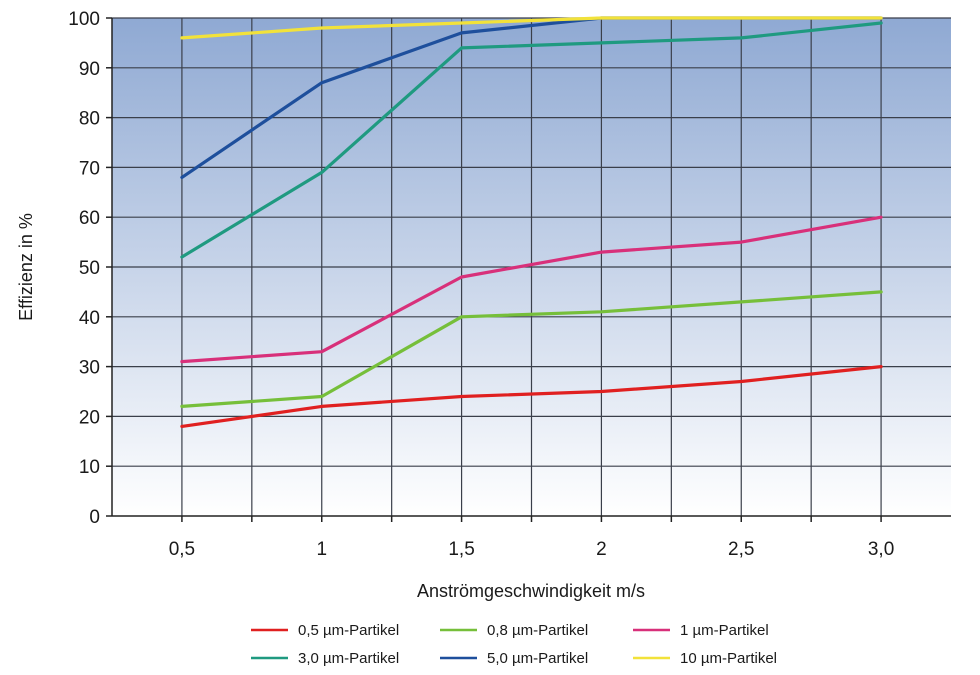 This screenshot has width=980, height=675. Describe the element at coordinates (348, 630) in the screenshot. I see `legend-label: 0,5 µm-Partikel` at that location.